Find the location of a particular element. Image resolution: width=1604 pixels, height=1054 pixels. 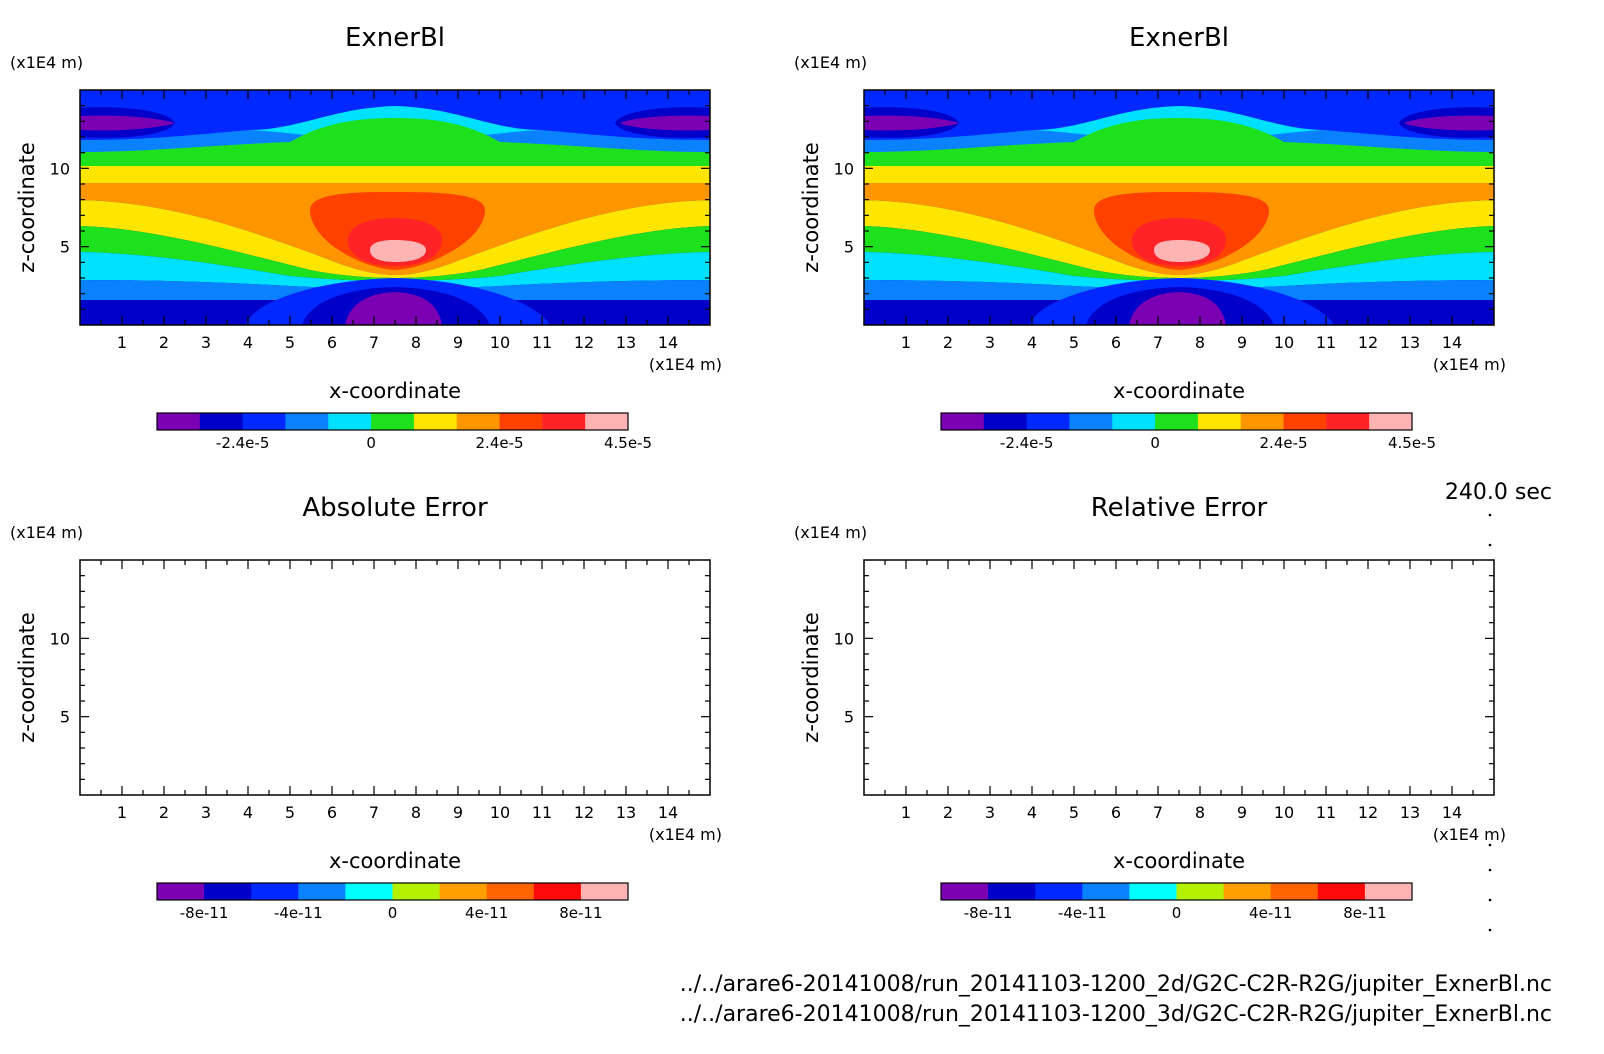

colorbar-label: -2.4e-5 is located at coordinates (242, 443).